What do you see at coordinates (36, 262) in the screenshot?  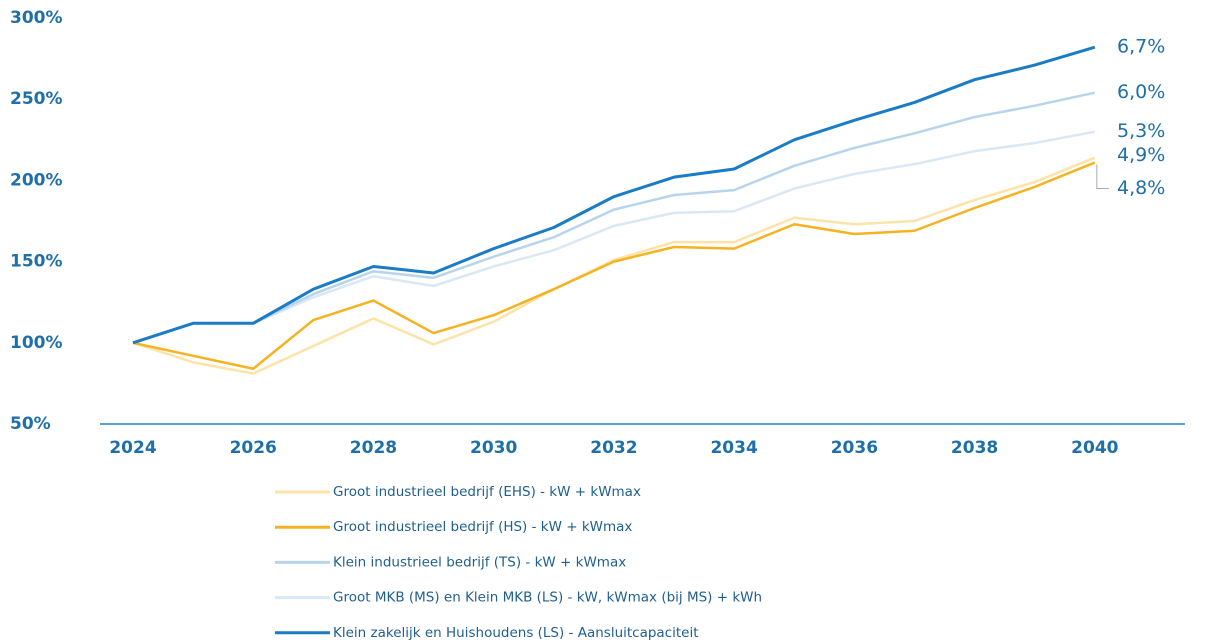 I see `y-tick-label: 150%` at bounding box center [36, 262].